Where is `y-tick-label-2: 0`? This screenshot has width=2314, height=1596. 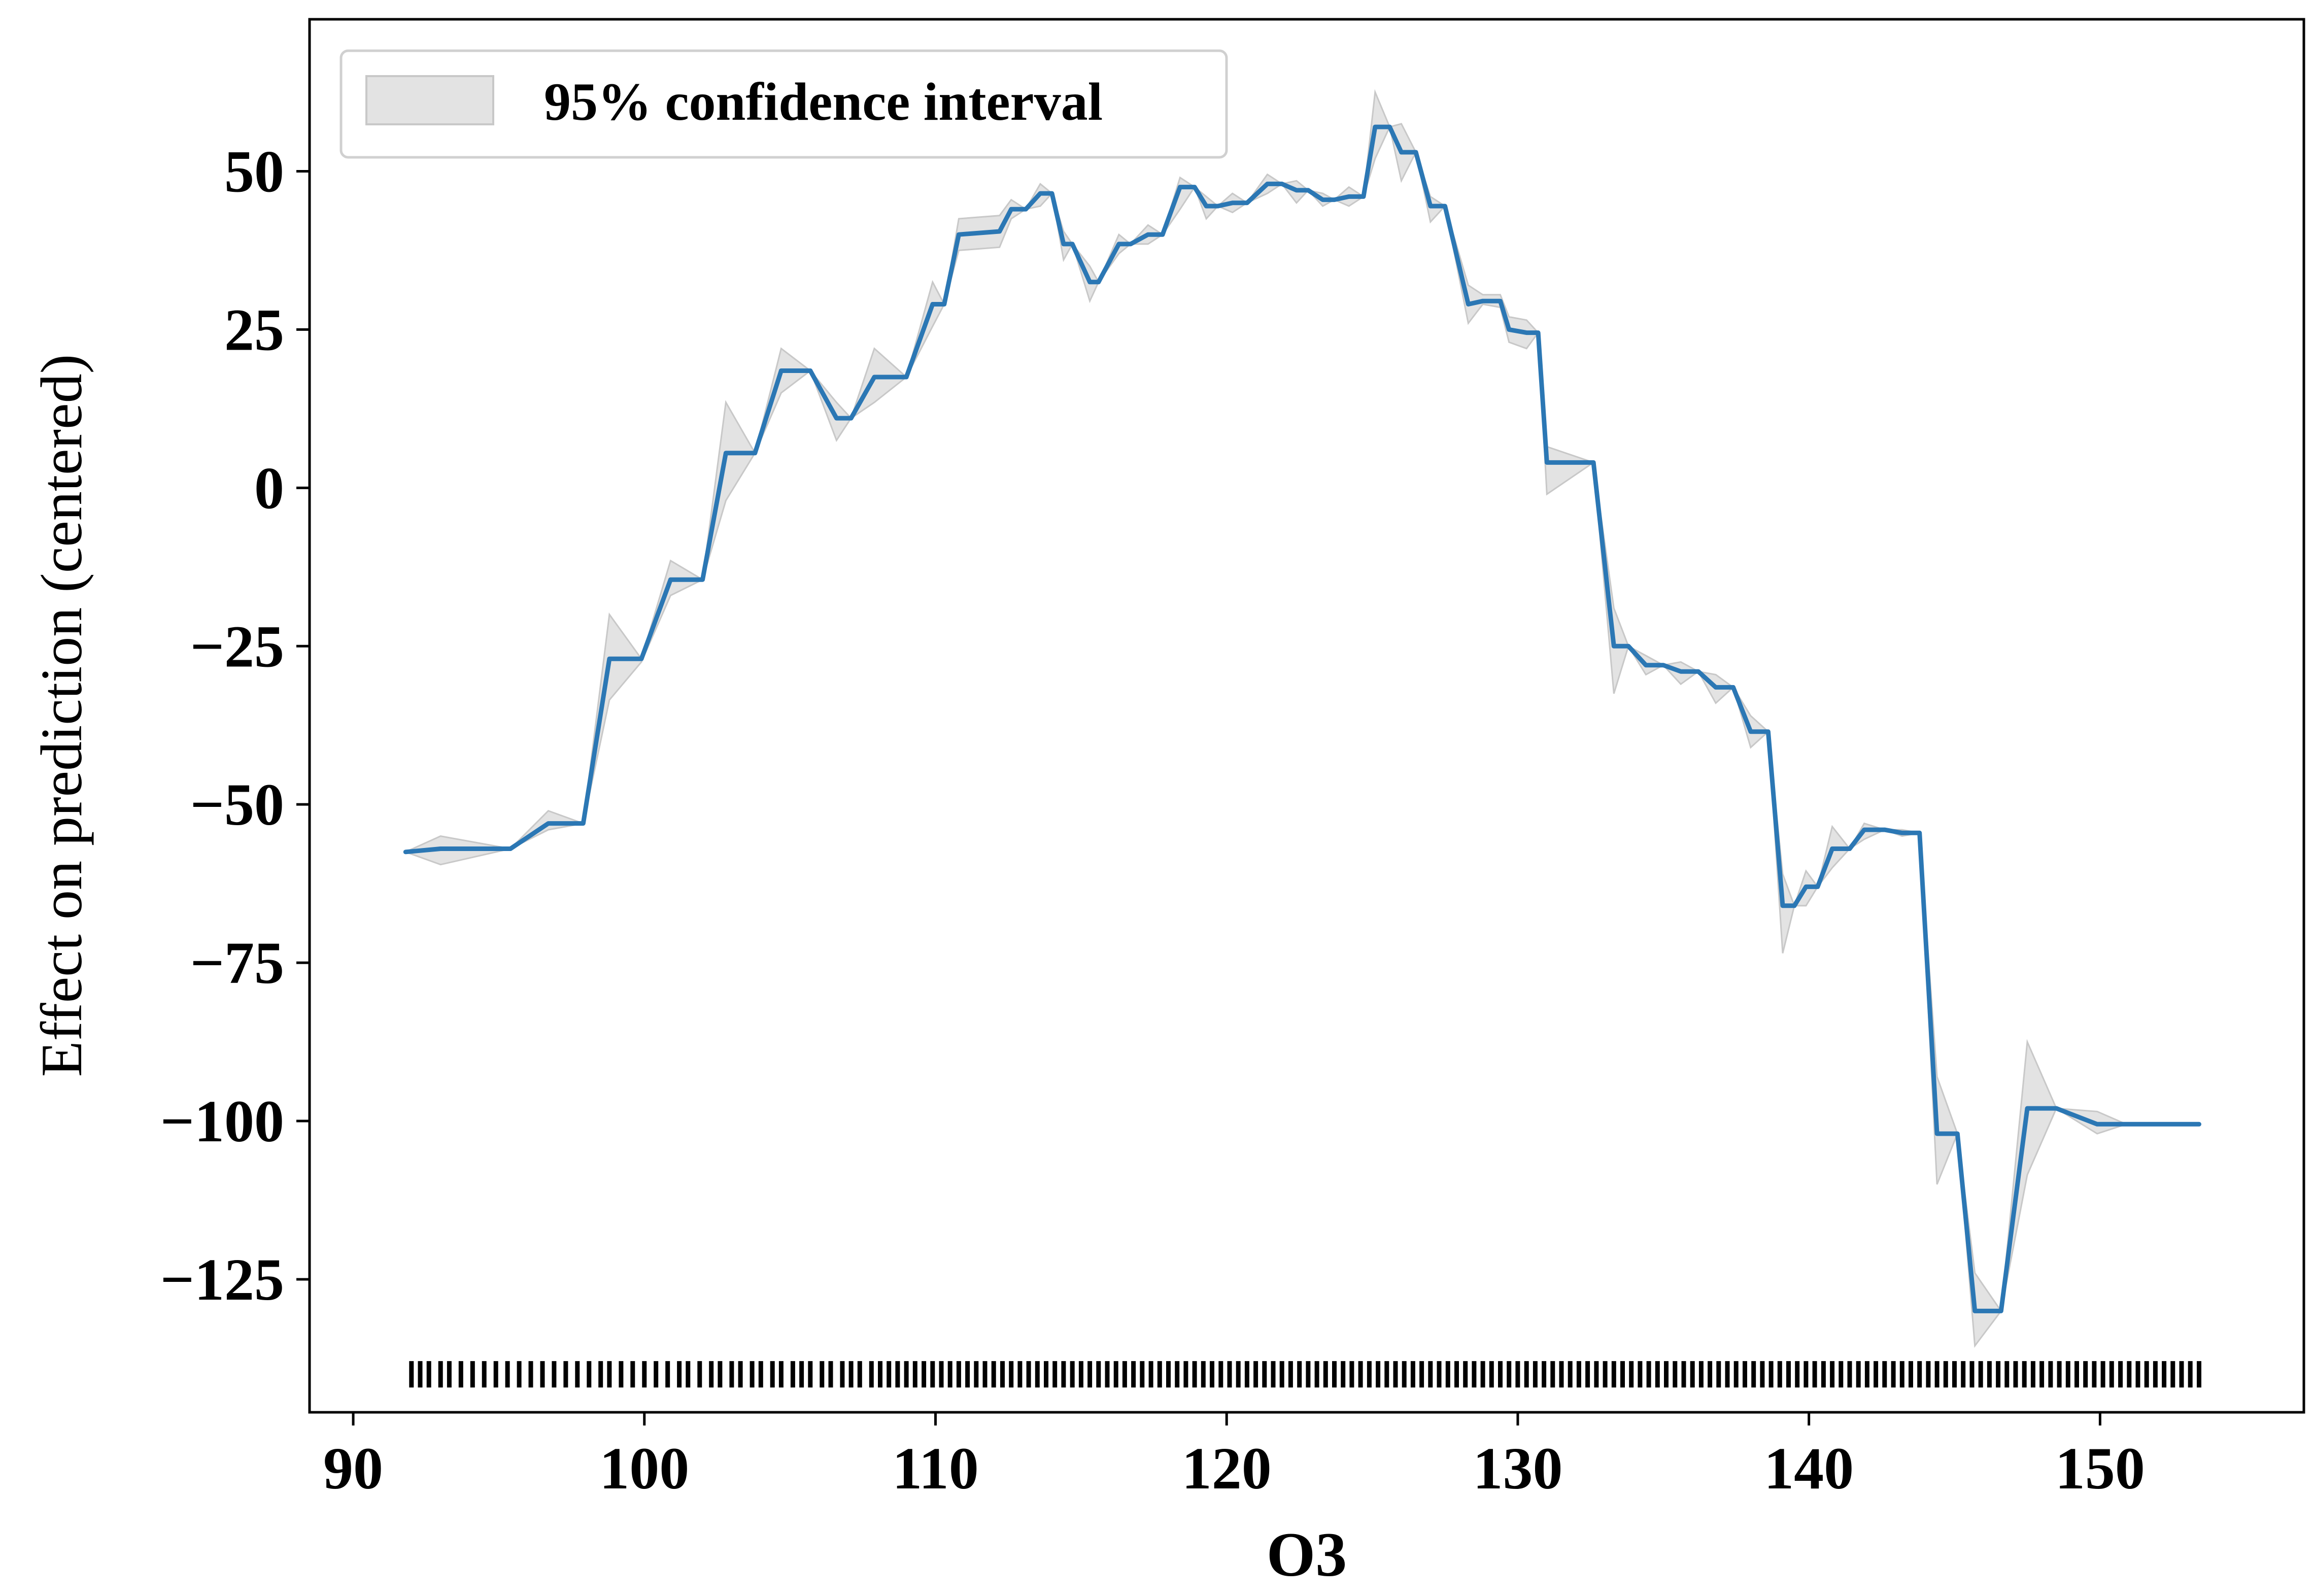
y-tick-label-2: 0 is located at coordinates (269, 488).